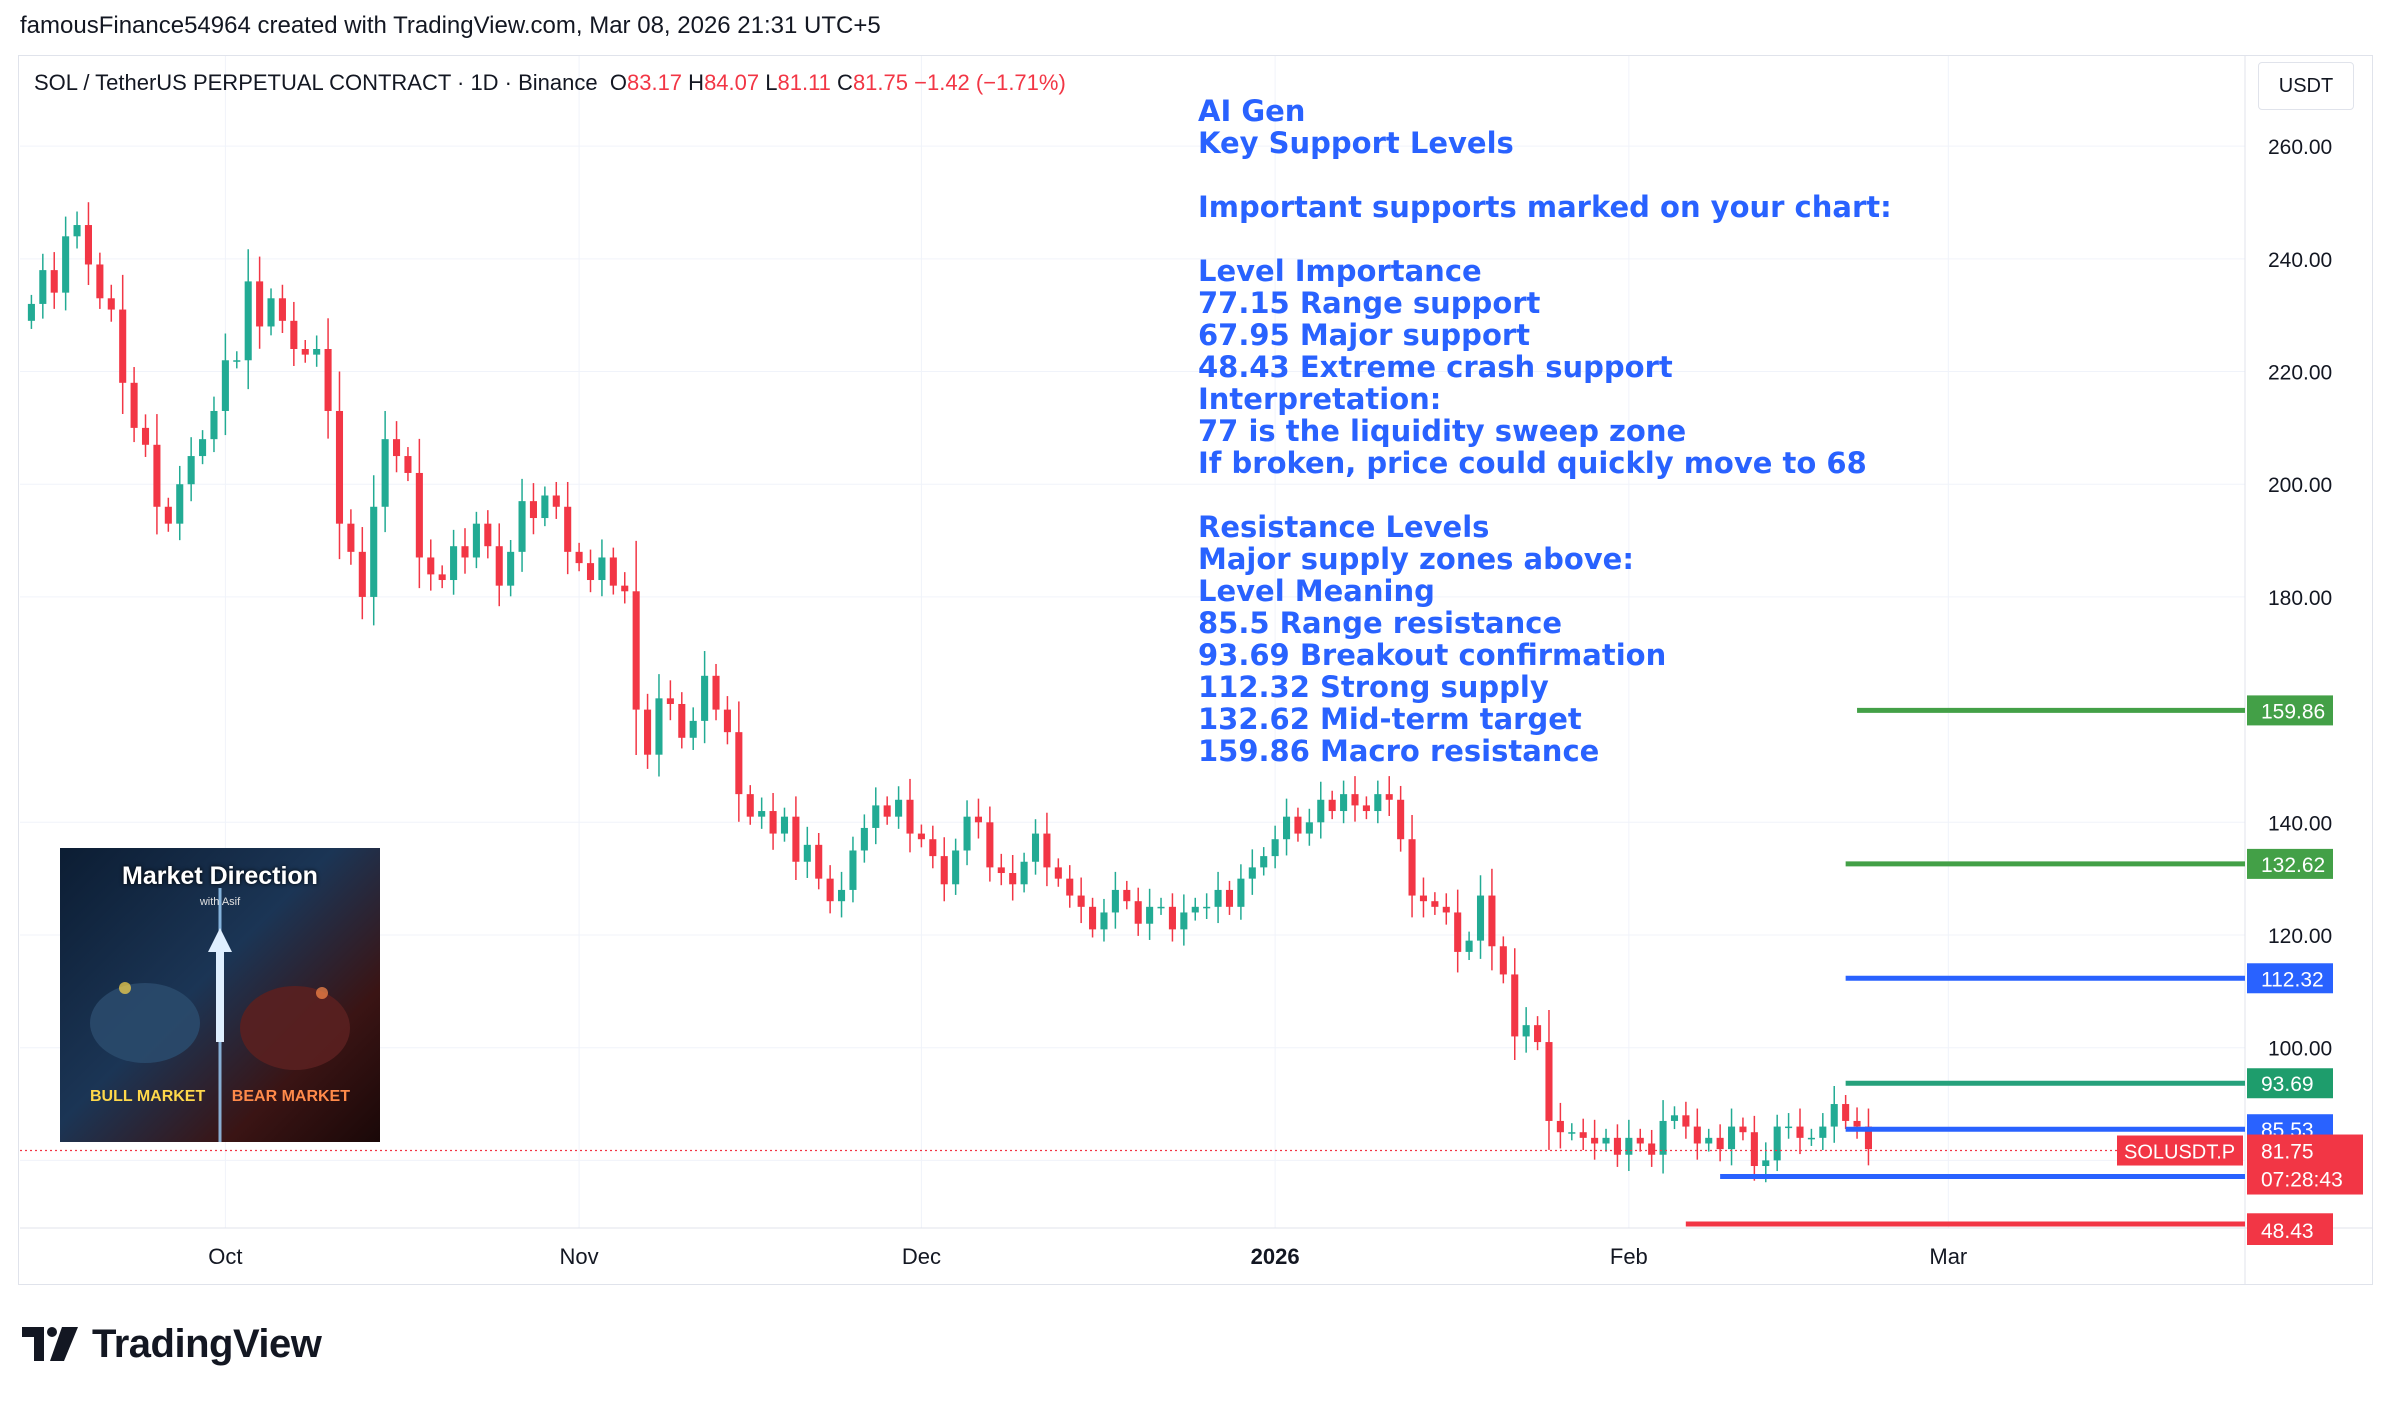 The image size is (2390, 1404). What do you see at coordinates (172, 1344) in the screenshot?
I see `tradingview-logo: TradingView` at bounding box center [172, 1344].